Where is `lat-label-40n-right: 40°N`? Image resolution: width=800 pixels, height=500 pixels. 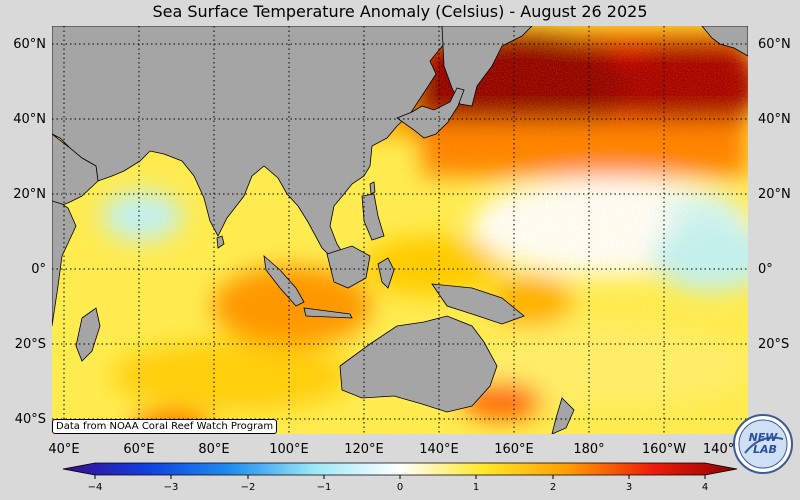
lat-label-40n-right: 40°N is located at coordinates (774, 119).